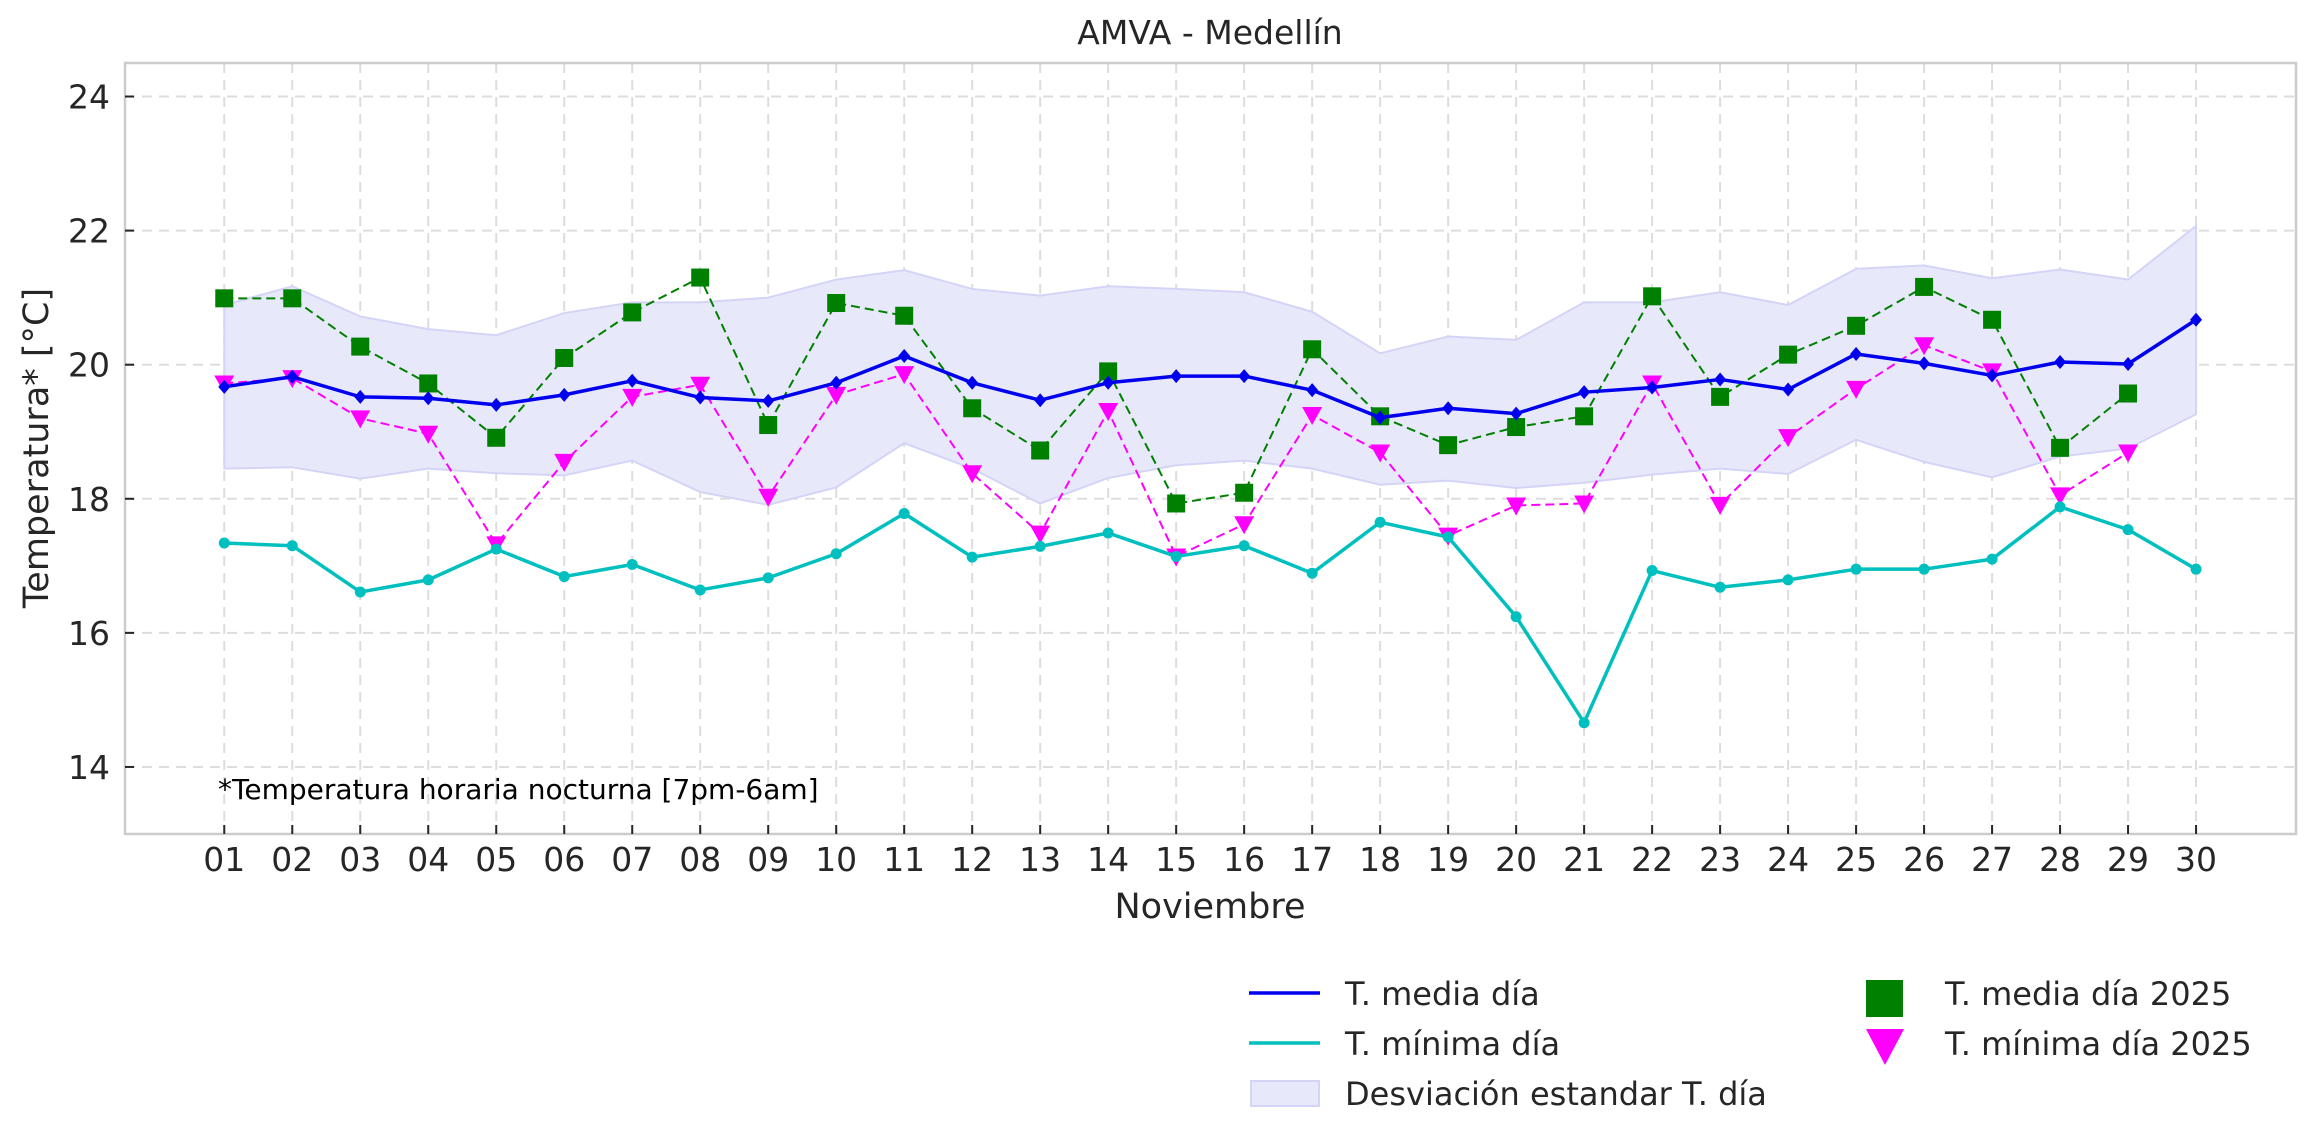  What do you see at coordinates (1244, 859) in the screenshot?
I see `x-tick-label: 16` at bounding box center [1244, 859].